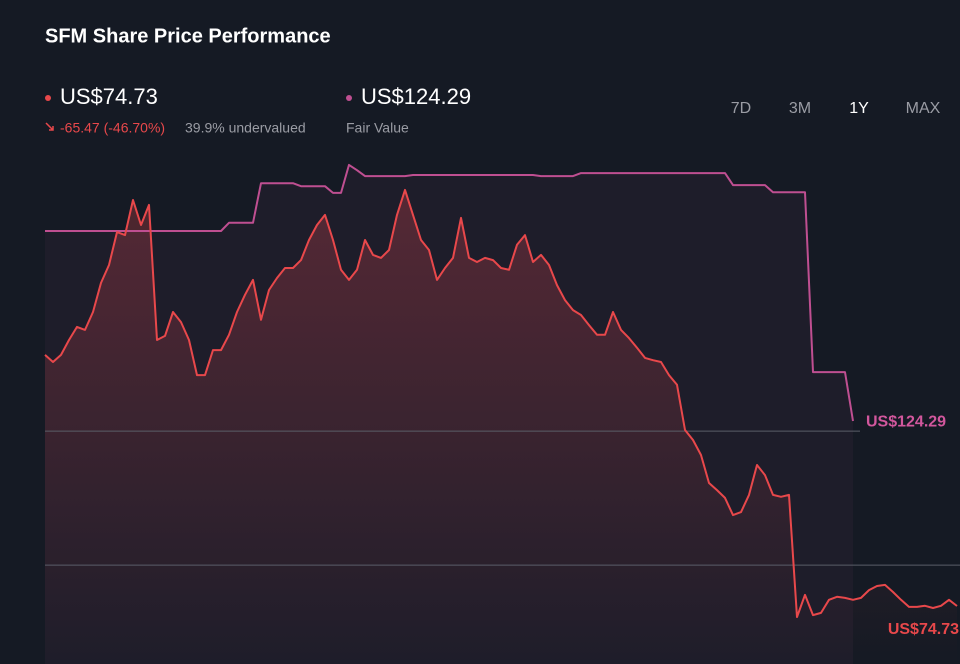 The width and height of the screenshot is (960, 664). Describe the element at coordinates (245, 128) in the screenshot. I see `valuation: 39.9% undervalued` at that location.